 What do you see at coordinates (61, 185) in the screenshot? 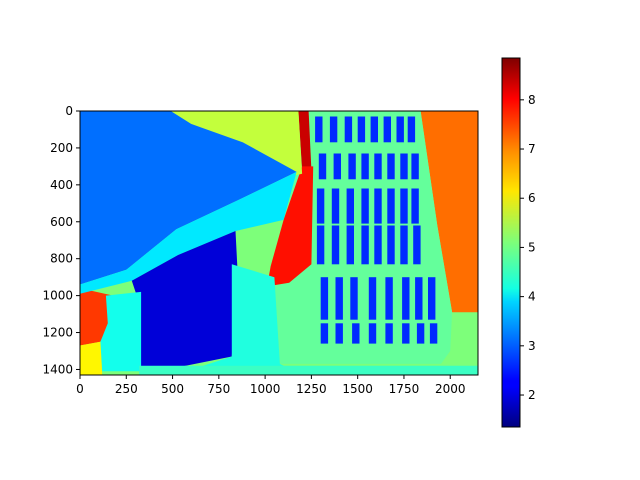
I see `y-tick-label: 400` at bounding box center [61, 185].